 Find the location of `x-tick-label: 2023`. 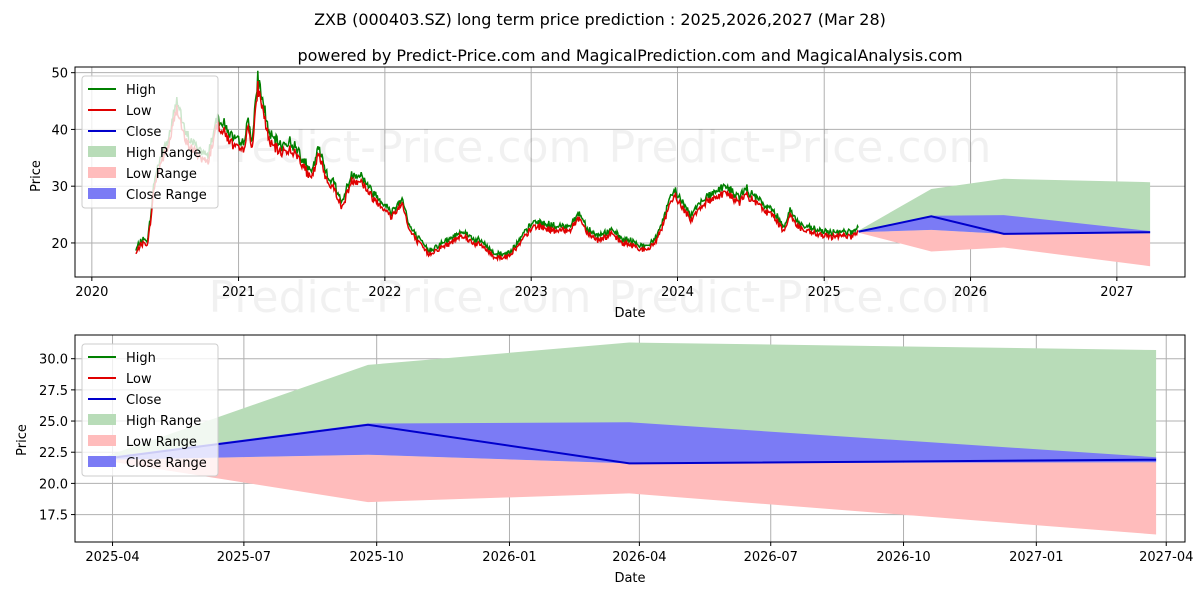

x-tick-label: 2023 is located at coordinates (531, 292).